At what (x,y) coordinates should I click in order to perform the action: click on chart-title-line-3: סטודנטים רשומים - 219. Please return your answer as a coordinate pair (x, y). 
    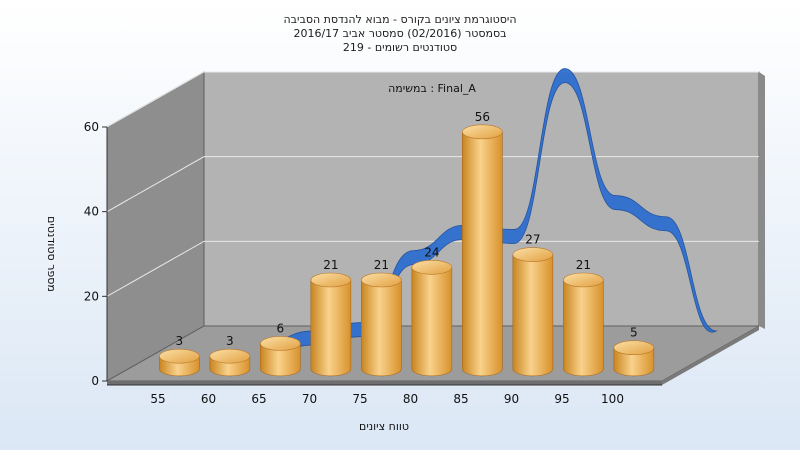
    Looking at the image, I should click on (400, 47).